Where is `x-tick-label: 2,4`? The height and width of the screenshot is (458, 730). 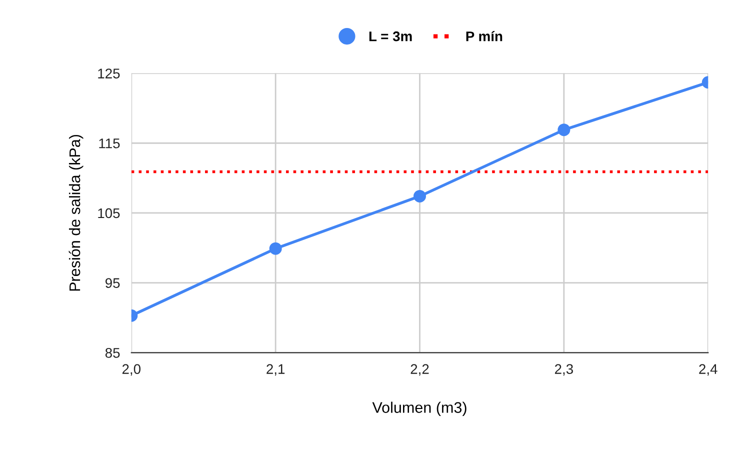 x-tick-label: 2,4 is located at coordinates (708, 370).